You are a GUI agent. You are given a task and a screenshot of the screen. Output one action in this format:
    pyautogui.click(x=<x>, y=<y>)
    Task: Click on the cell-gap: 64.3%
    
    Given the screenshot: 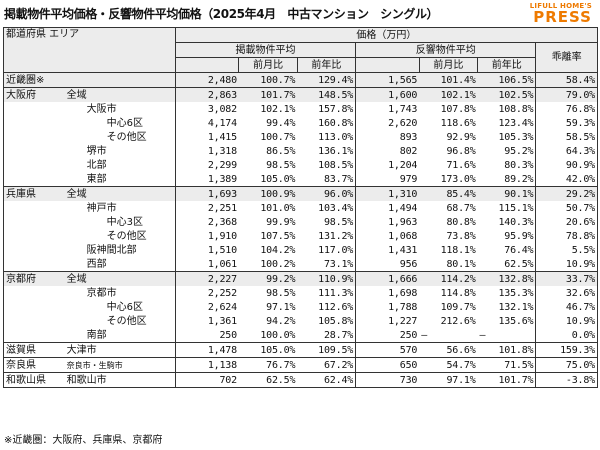 What is the action you would take?
    pyautogui.click(x=566, y=151)
    